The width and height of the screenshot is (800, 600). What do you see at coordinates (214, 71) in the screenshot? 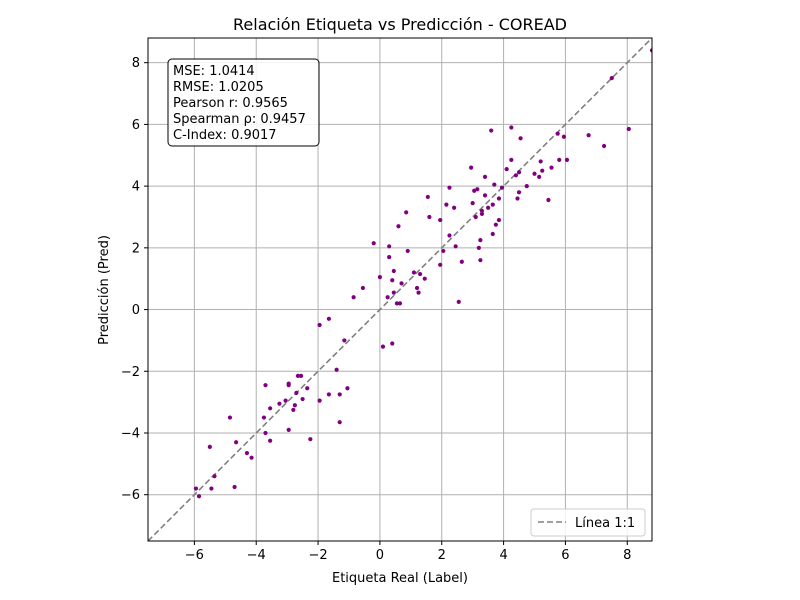
I see `stats-mse: MSE: 1.0414` at bounding box center [214, 71].